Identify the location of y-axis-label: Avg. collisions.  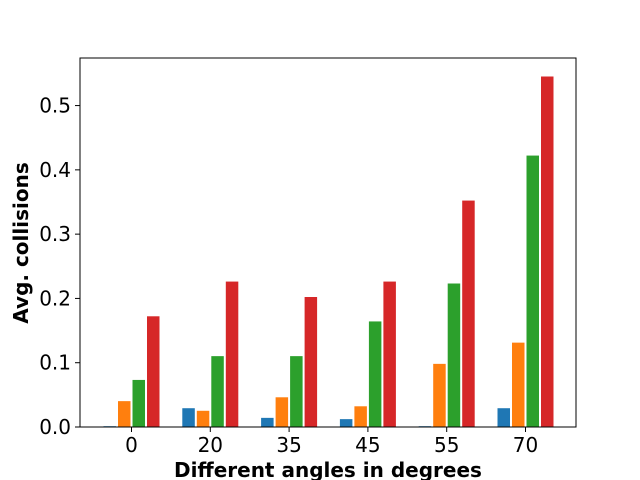
(21, 242).